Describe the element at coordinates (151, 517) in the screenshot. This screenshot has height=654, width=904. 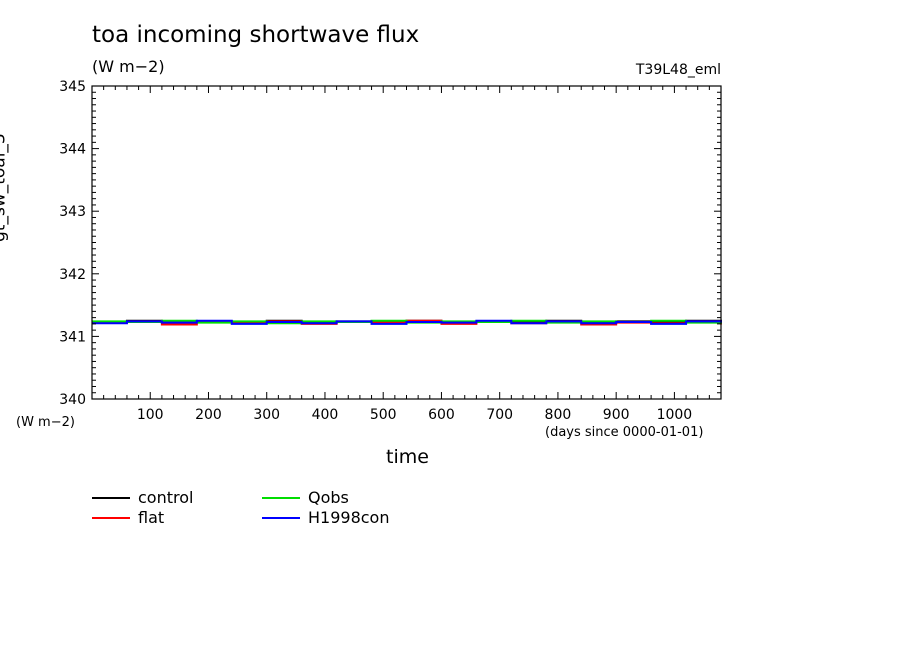
I see `legend-label: flat` at that location.